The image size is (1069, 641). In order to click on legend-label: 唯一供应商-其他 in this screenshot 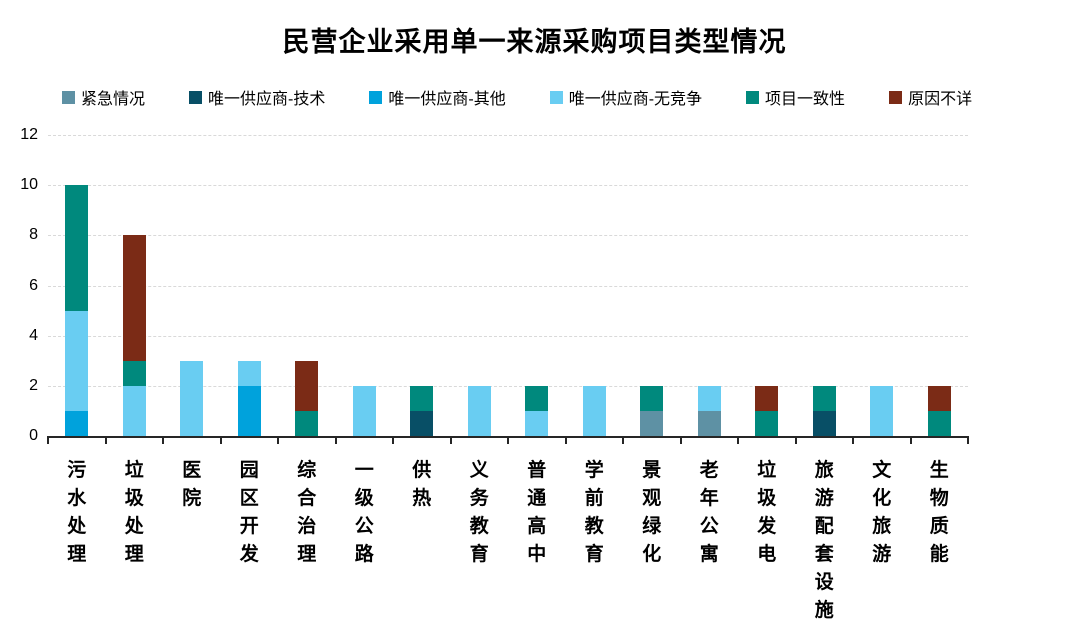, I will do `click(447, 99)`.